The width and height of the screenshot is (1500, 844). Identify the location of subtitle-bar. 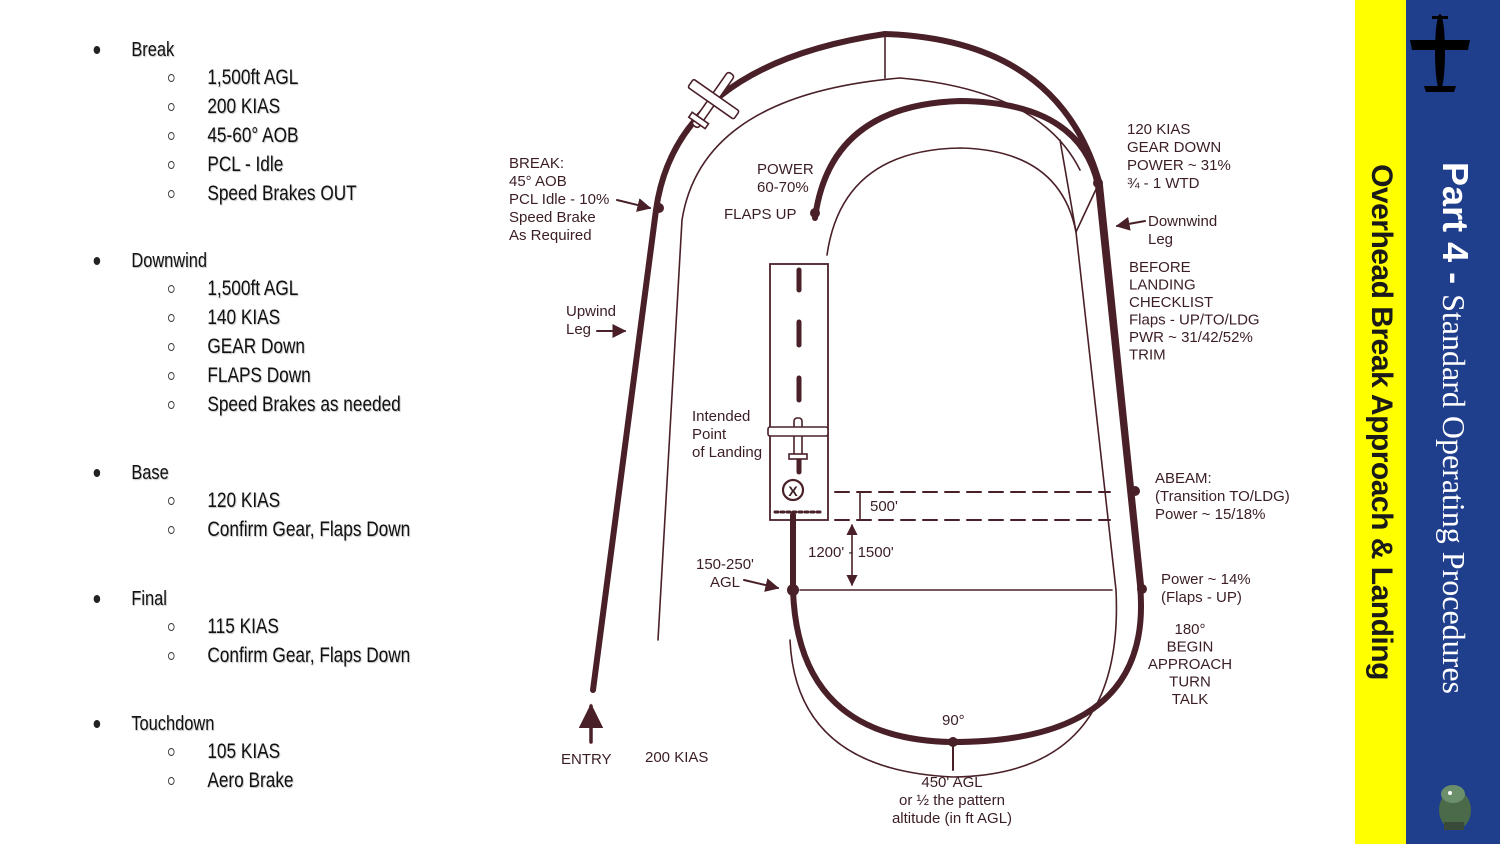
(1380, 422).